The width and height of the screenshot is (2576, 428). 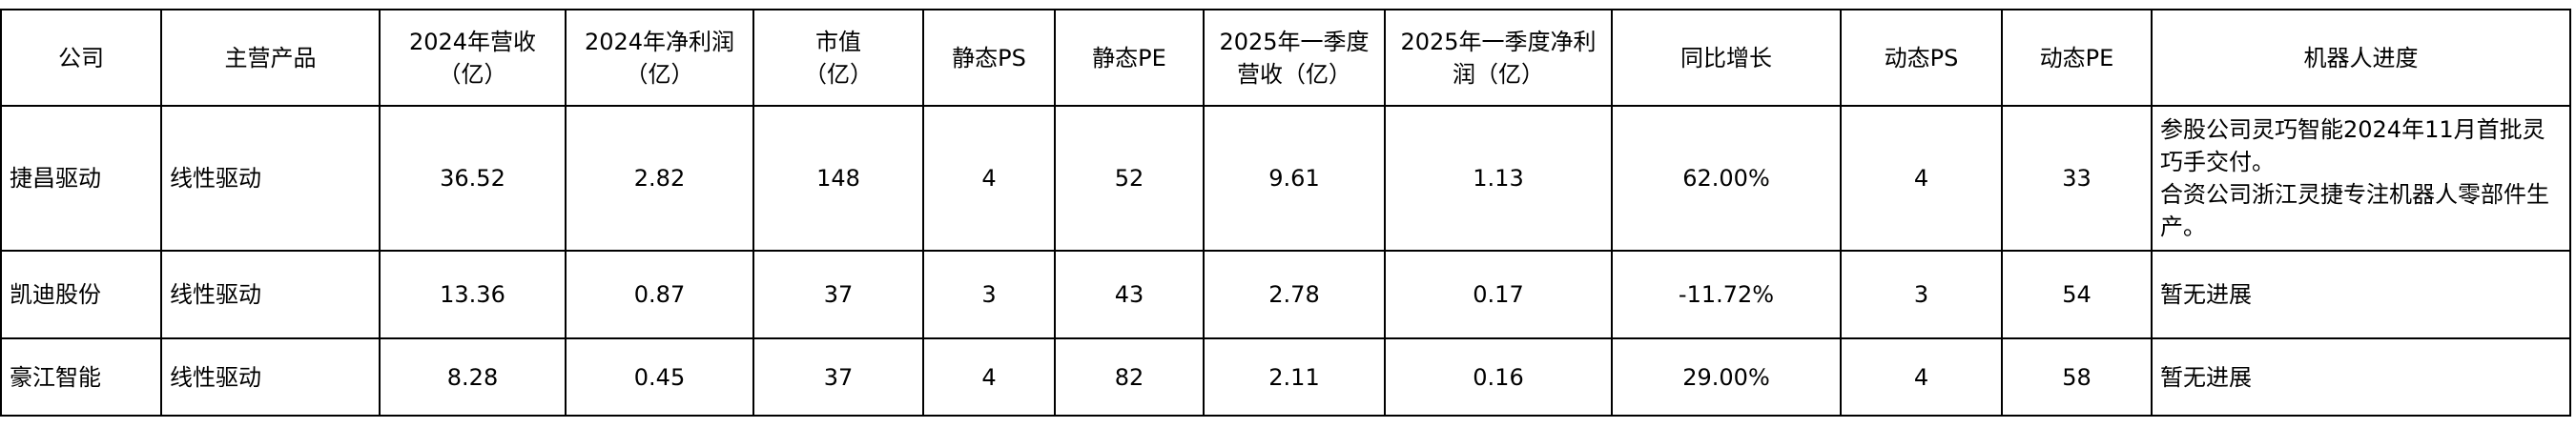 What do you see at coordinates (1129, 179) in the screenshot?
I see `table-cell: 52` at bounding box center [1129, 179].